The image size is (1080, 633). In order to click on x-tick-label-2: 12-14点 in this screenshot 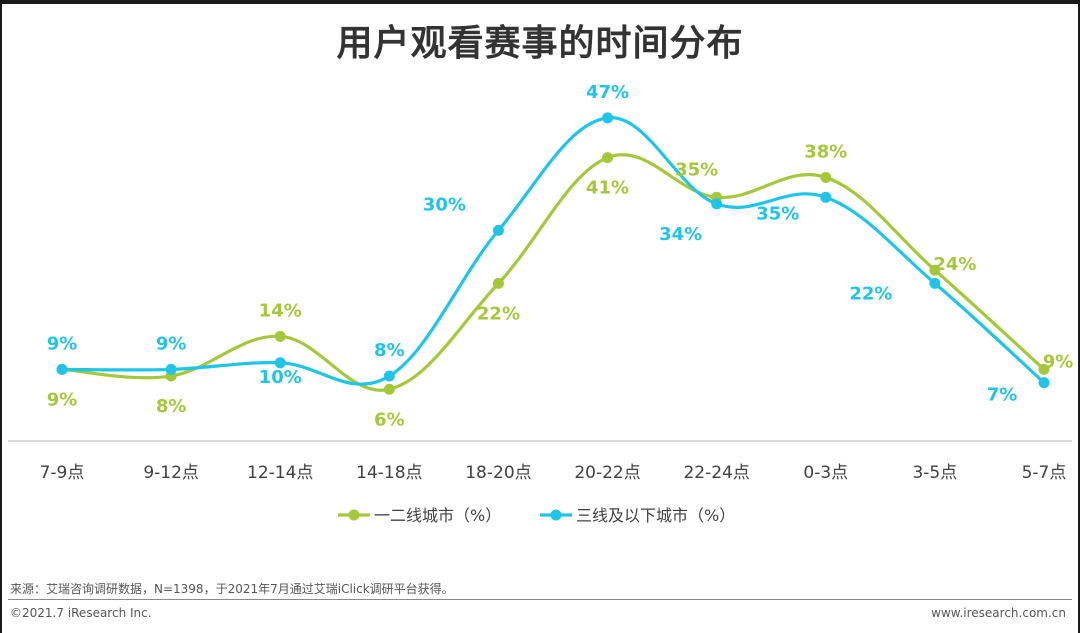, I will do `click(280, 473)`.